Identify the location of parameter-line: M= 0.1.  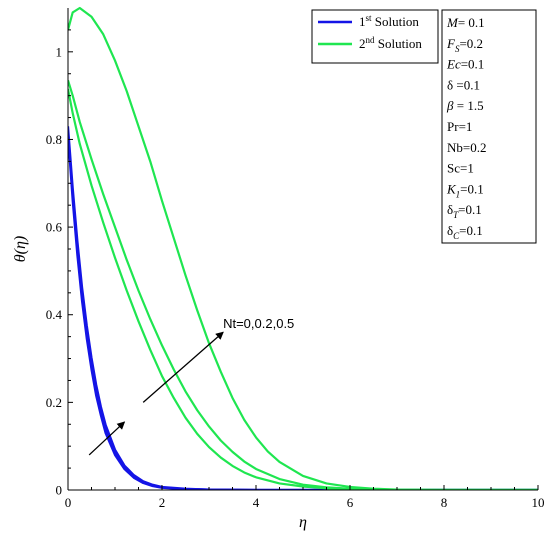
(465, 22).